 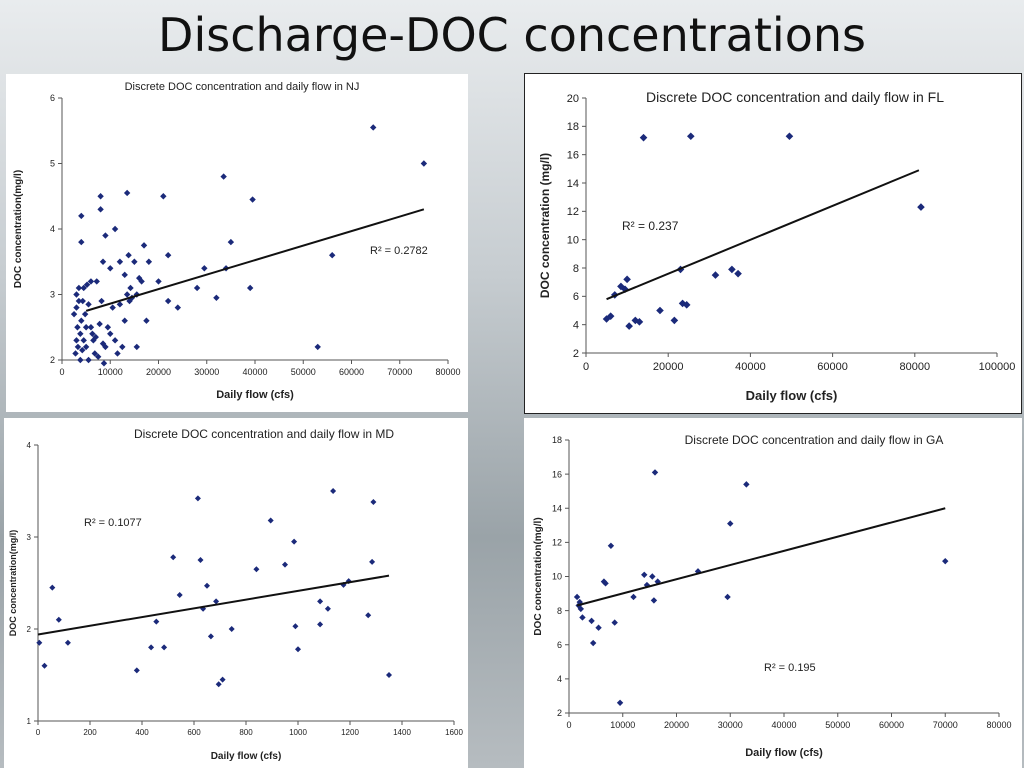 What do you see at coordinates (945, 725) in the screenshot?
I see `x-tick-label: 70000` at bounding box center [945, 725].